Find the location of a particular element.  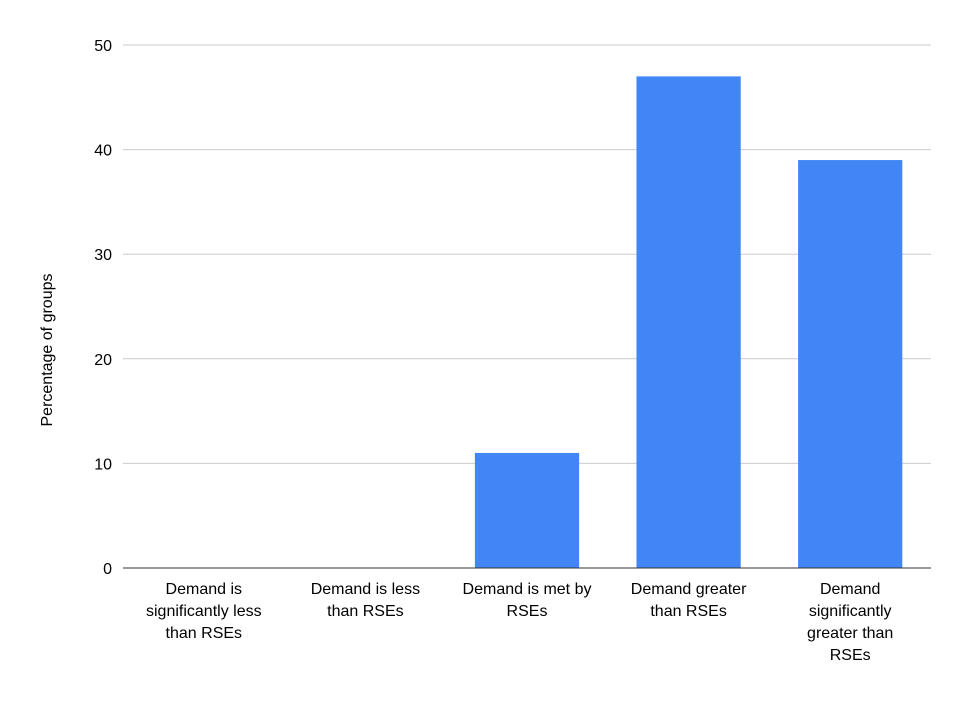

y-tick-label: 50 is located at coordinates (103, 46).